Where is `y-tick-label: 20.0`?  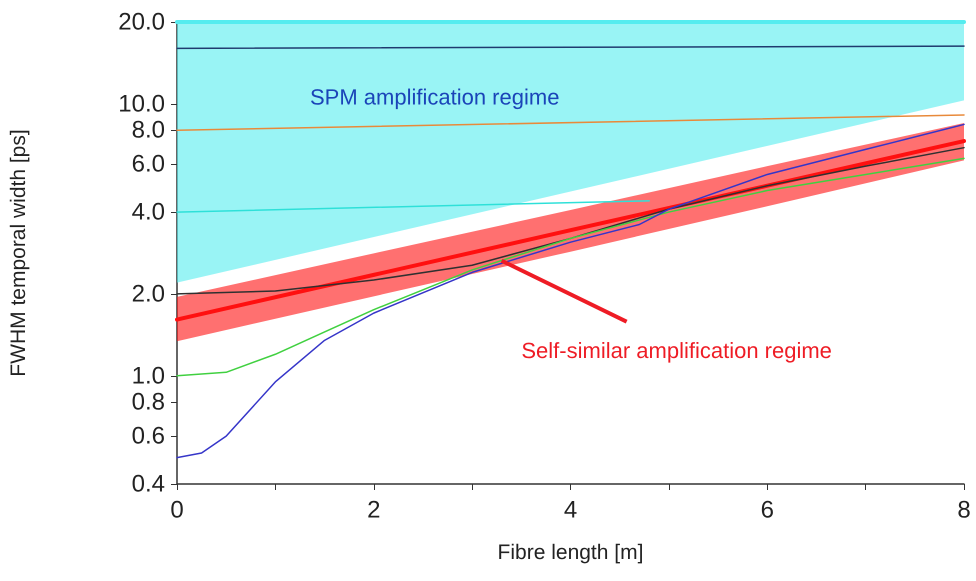 y-tick-label: 20.0 is located at coordinates (141, 22).